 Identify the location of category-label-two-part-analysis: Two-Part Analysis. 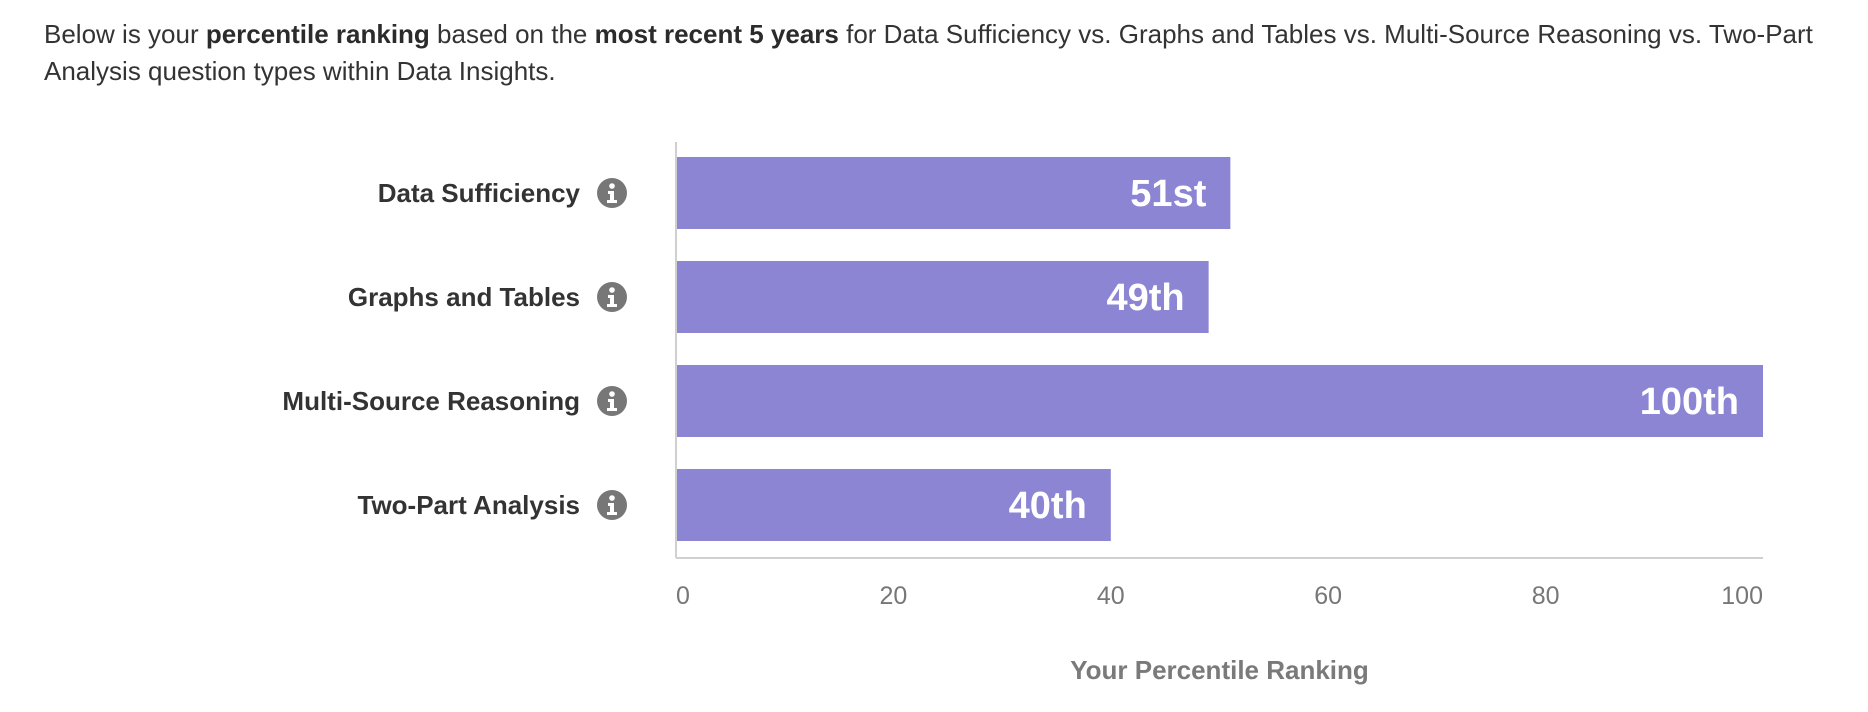
(469, 505).